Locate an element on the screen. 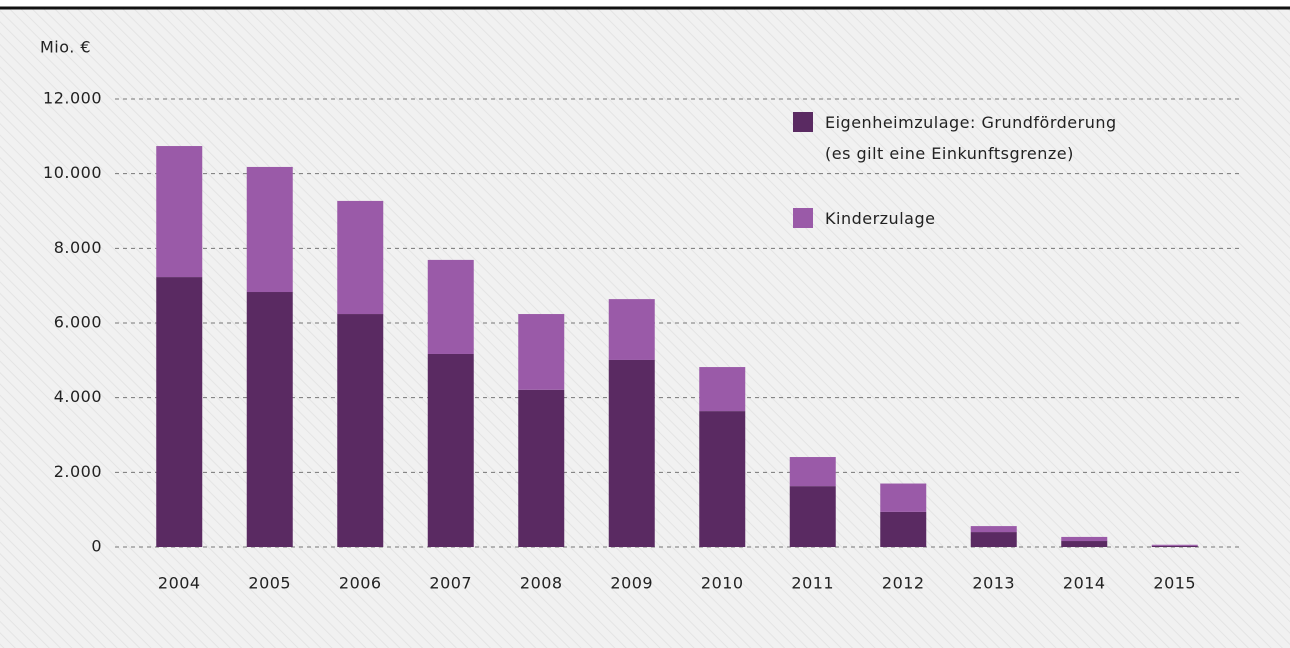 This screenshot has height=648, width=1290. x-tick-label: 2009 is located at coordinates (631, 583).